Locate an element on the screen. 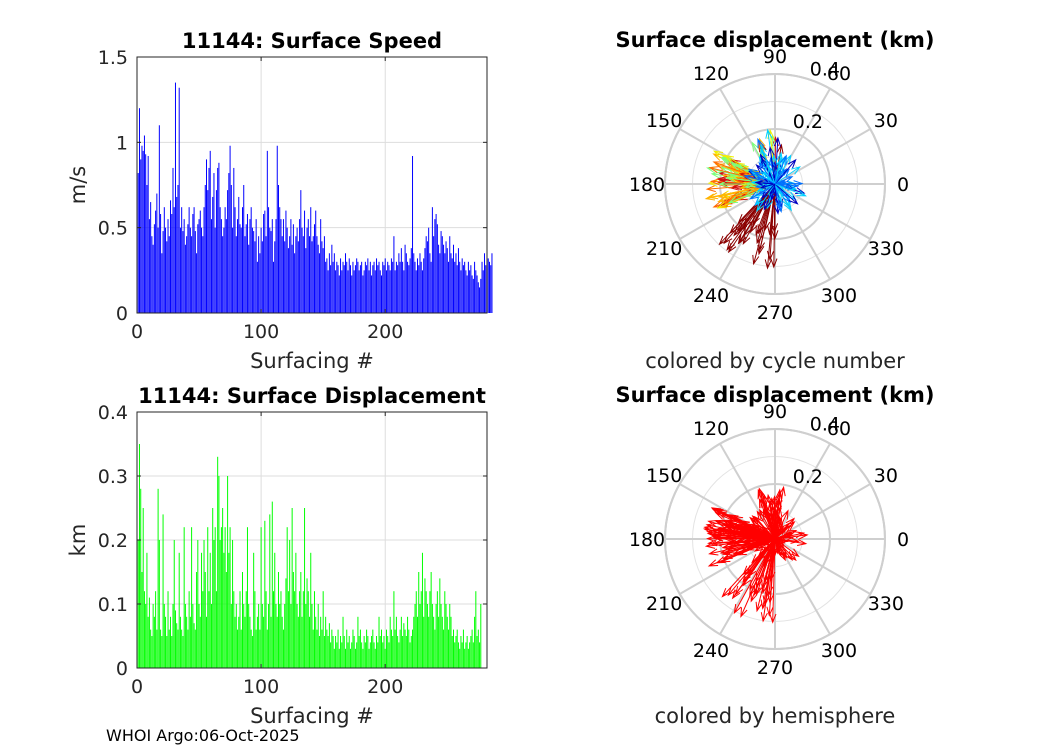 Image resolution: width=1050 pixels, height=750 pixels. x-axis-label: Surfacing # is located at coordinates (312, 716).